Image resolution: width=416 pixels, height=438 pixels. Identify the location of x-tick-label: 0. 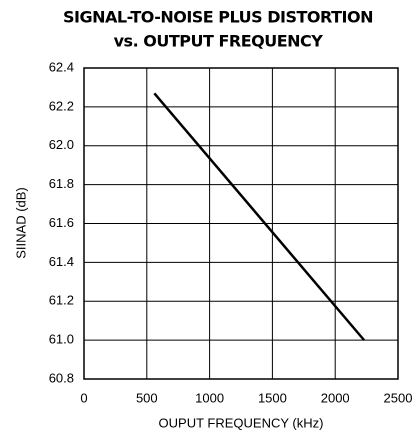
(83, 397).